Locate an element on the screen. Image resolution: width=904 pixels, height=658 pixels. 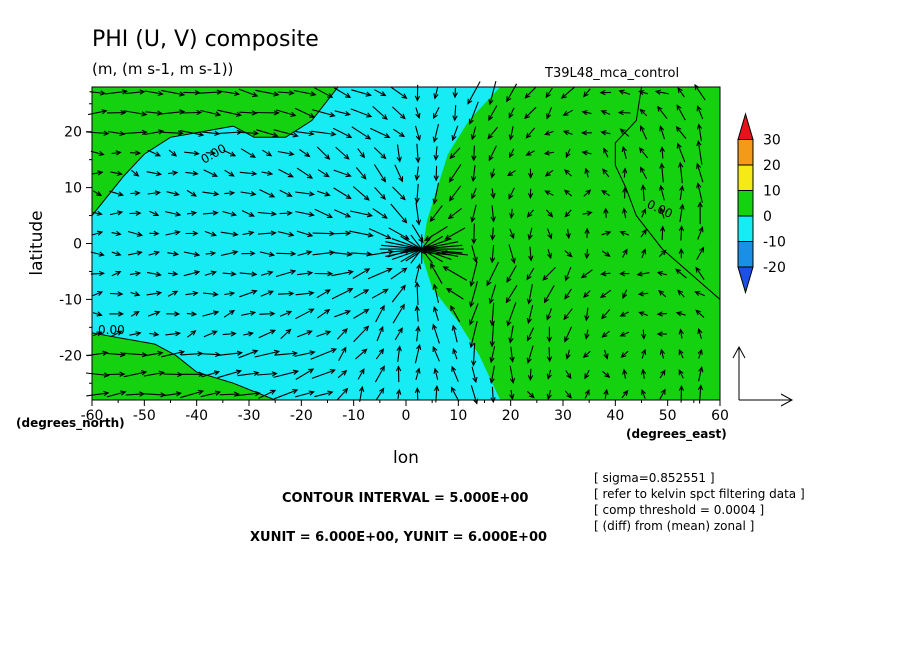
colorbar-cap-top is located at coordinates (745, 127).